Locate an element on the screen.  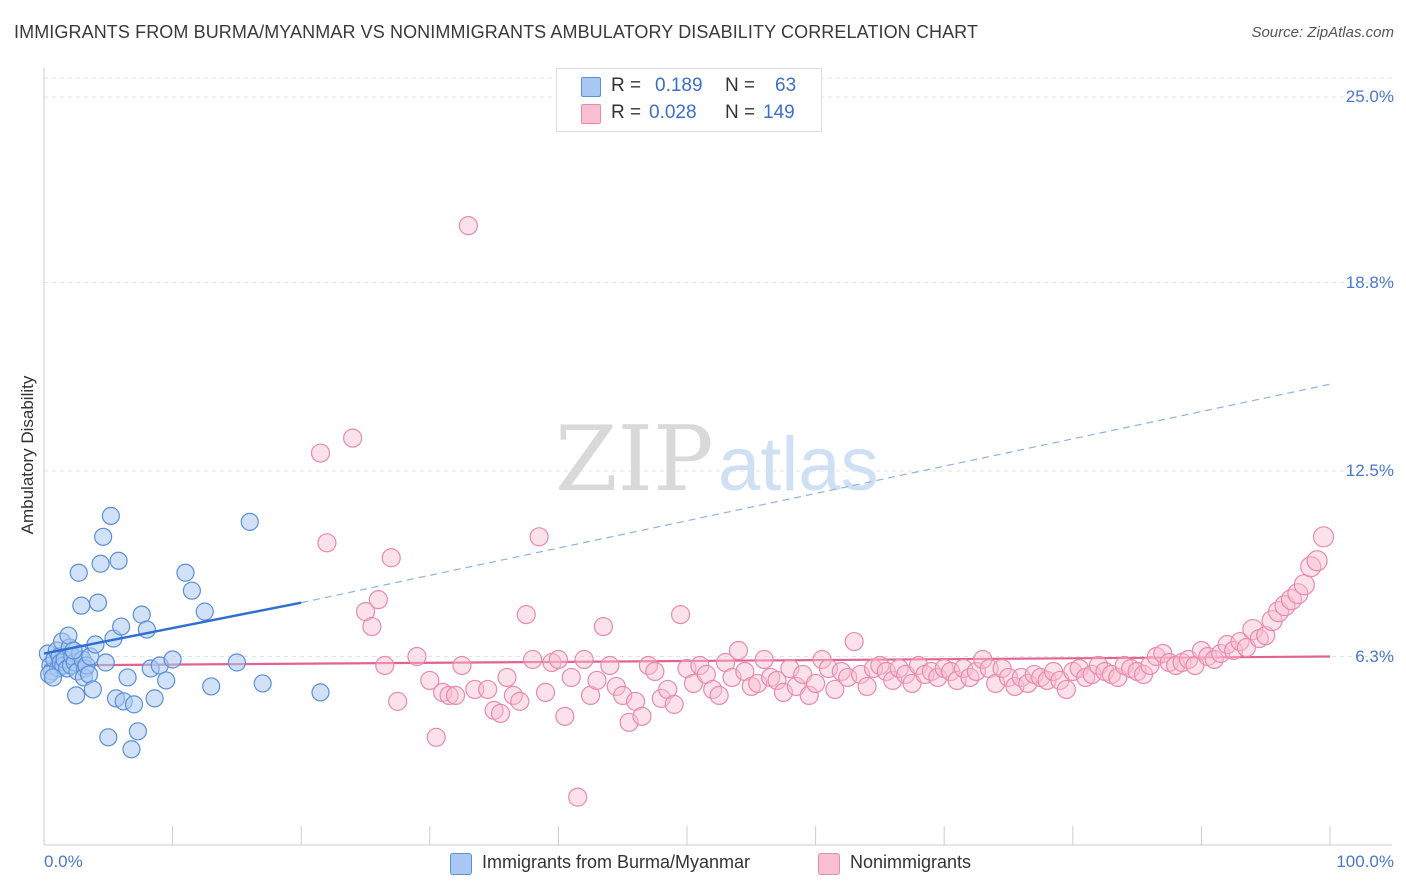
r-value: 0.028 is located at coordinates (673, 112).